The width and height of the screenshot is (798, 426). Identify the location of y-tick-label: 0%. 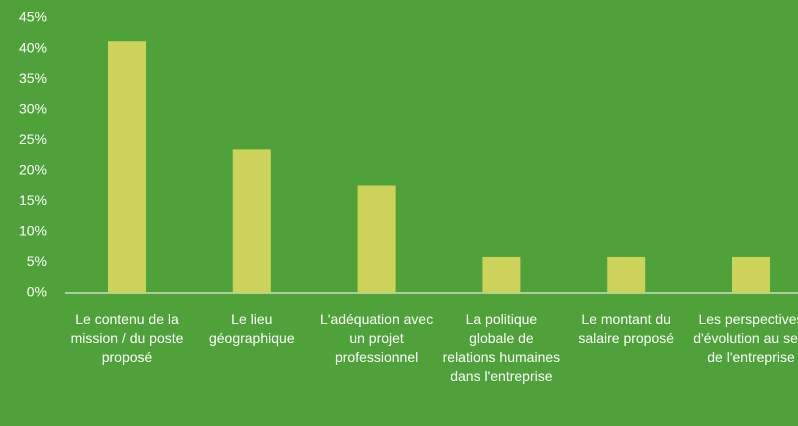
(37, 292).